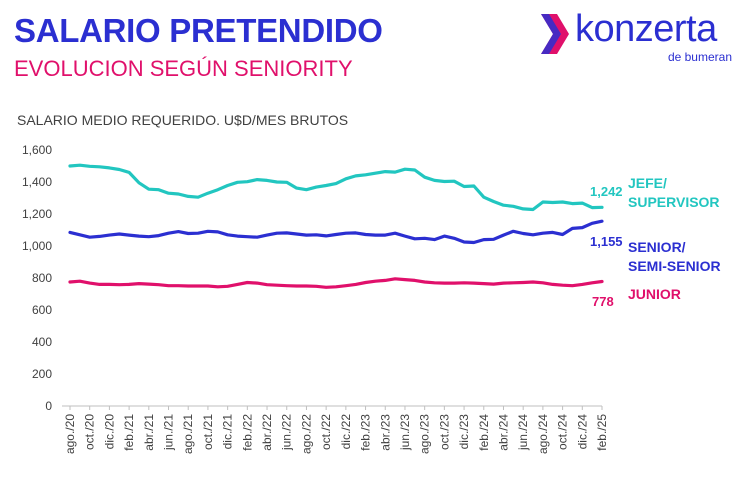 Image resolution: width=752 pixels, height=477 pixels. I want to click on x-tick-label: abr./24, so click(503, 432).